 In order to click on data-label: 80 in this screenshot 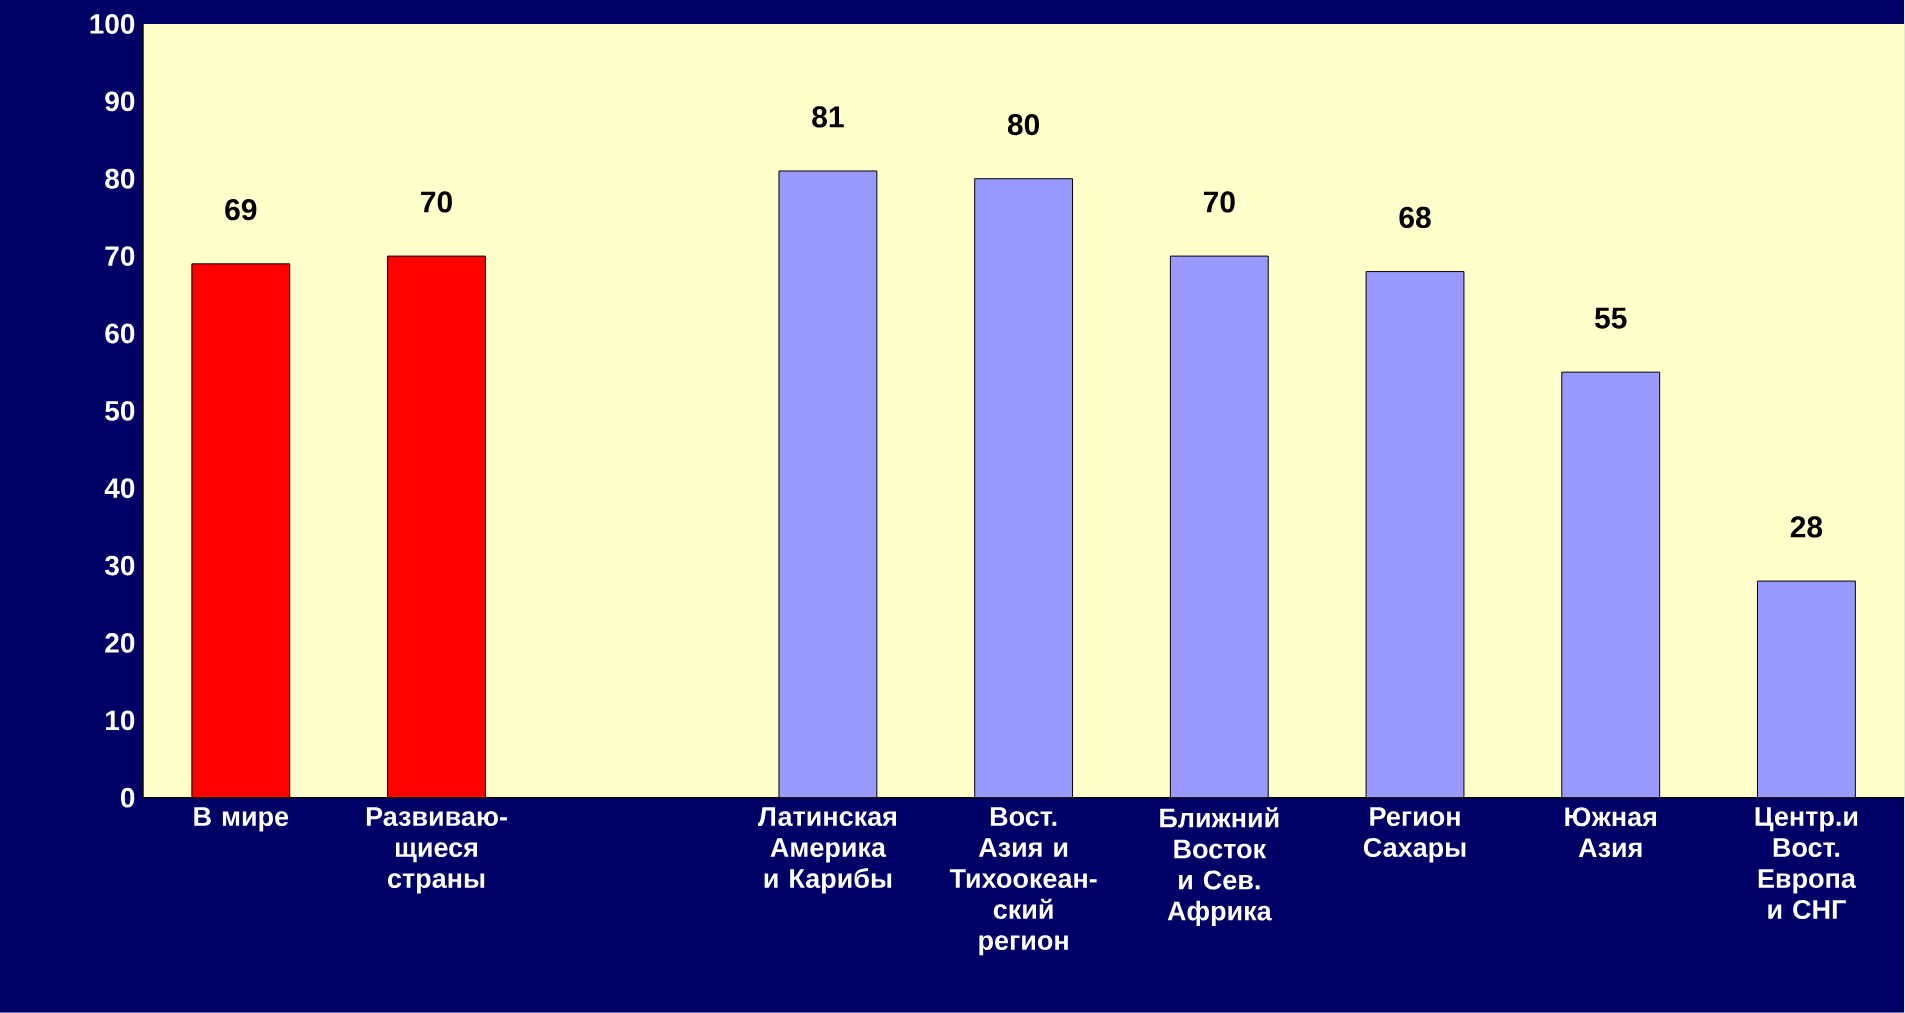, I will do `click(1023, 125)`.